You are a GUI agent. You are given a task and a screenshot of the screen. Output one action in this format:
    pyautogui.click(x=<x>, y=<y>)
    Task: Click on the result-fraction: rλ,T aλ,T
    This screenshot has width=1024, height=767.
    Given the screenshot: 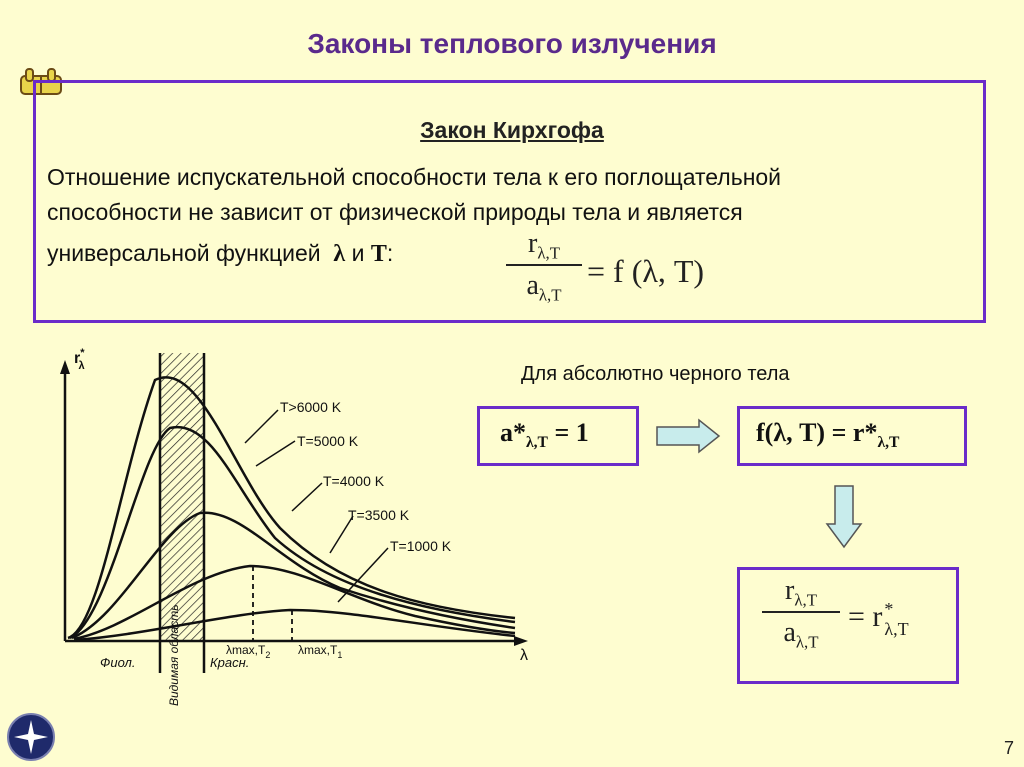 What is the action you would take?
    pyautogui.click(x=801, y=613)
    